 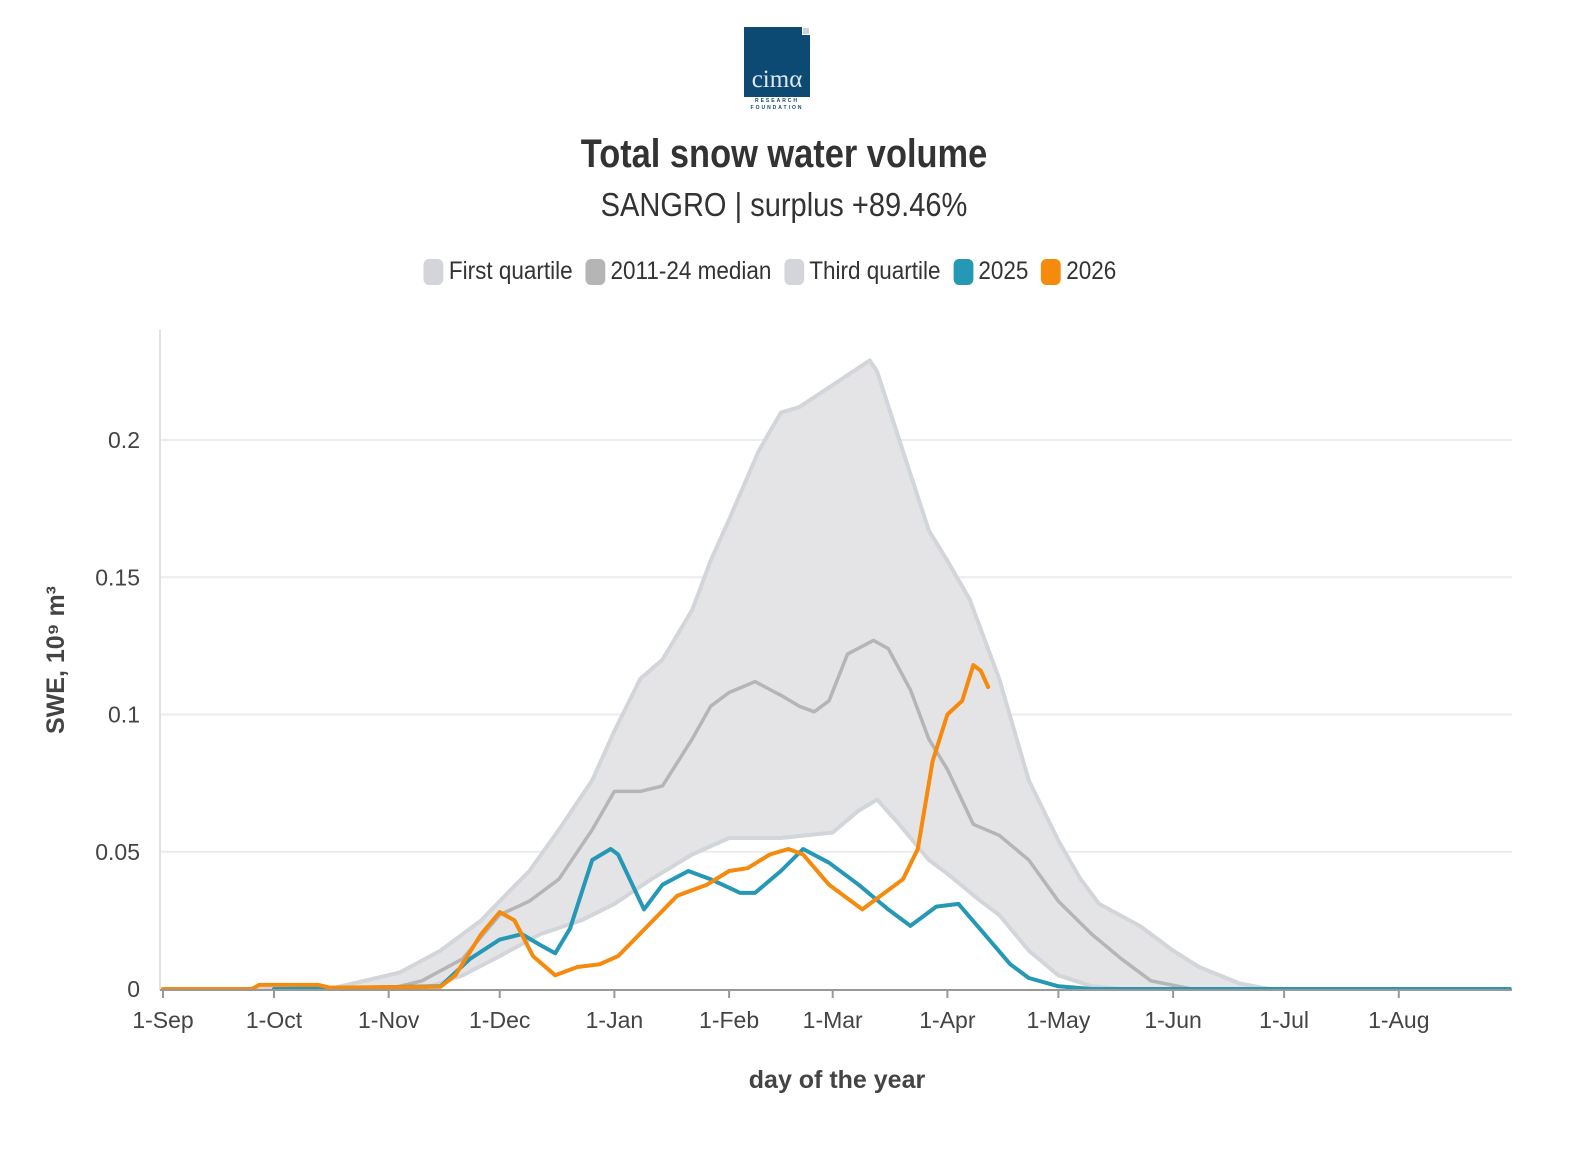 I want to click on legend-item-third-quartile: Third quartile, so click(x=862, y=271).